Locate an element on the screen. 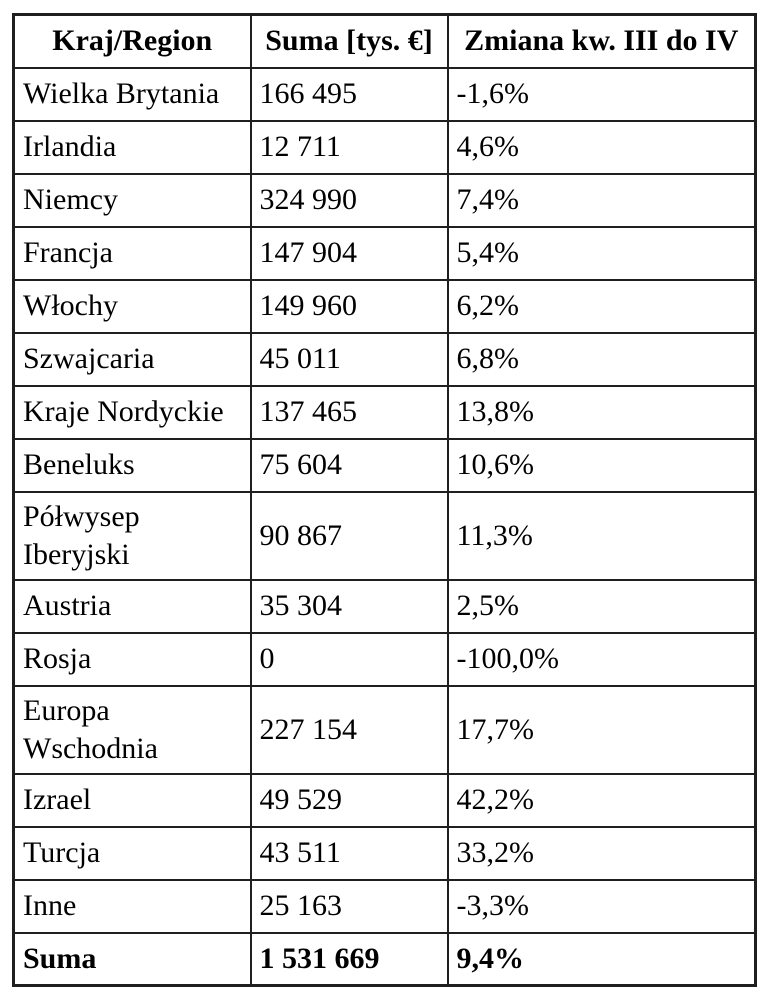 The height and width of the screenshot is (993, 764). column-header-change: Zmiana kw. III do IV is located at coordinates (601, 41).